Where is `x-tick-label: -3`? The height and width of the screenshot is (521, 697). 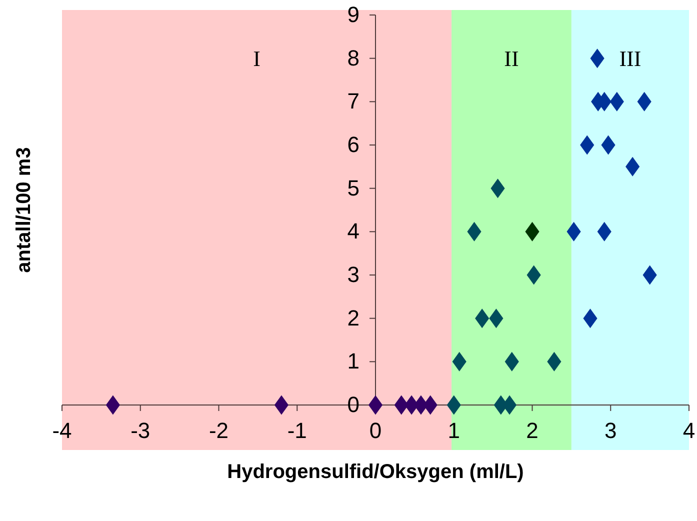
x-tick-label: -3 is located at coordinates (140, 431).